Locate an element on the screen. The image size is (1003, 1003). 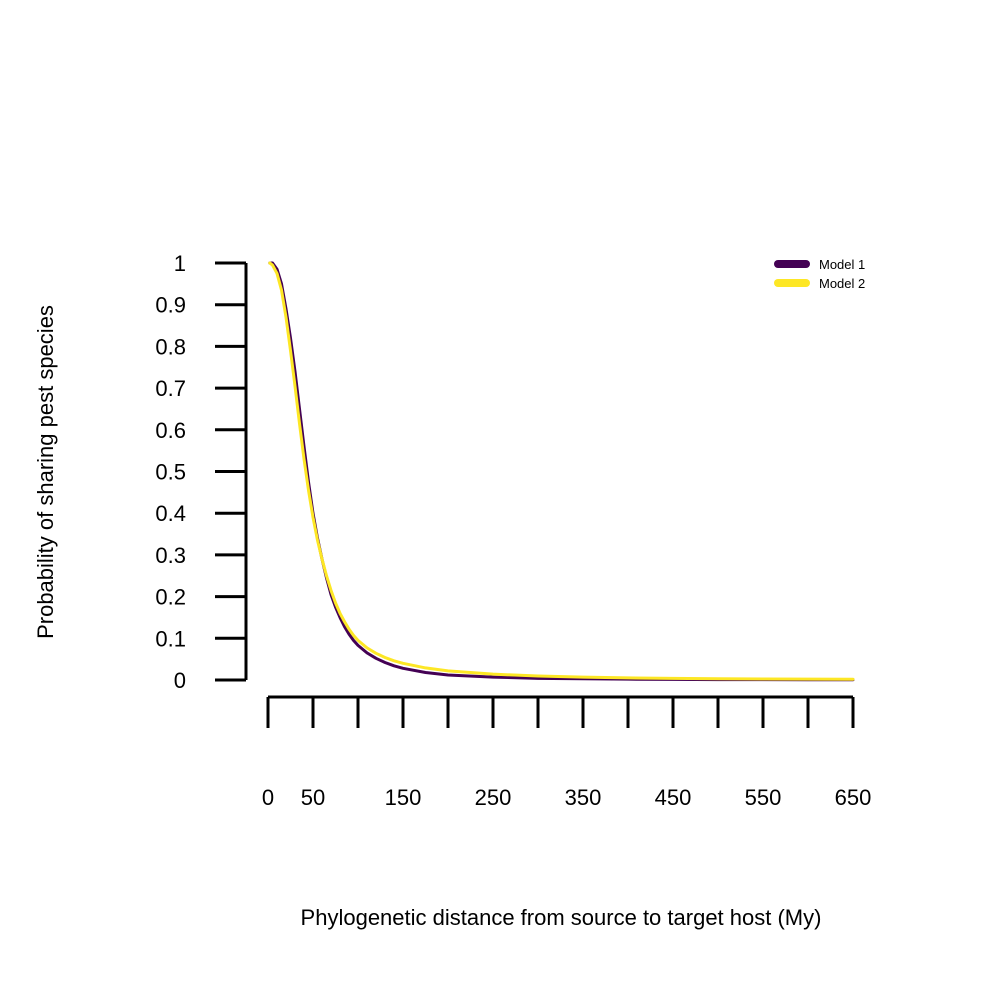
y-axis-title: Probability of sharing pest species is located at coordinates (45, 472).